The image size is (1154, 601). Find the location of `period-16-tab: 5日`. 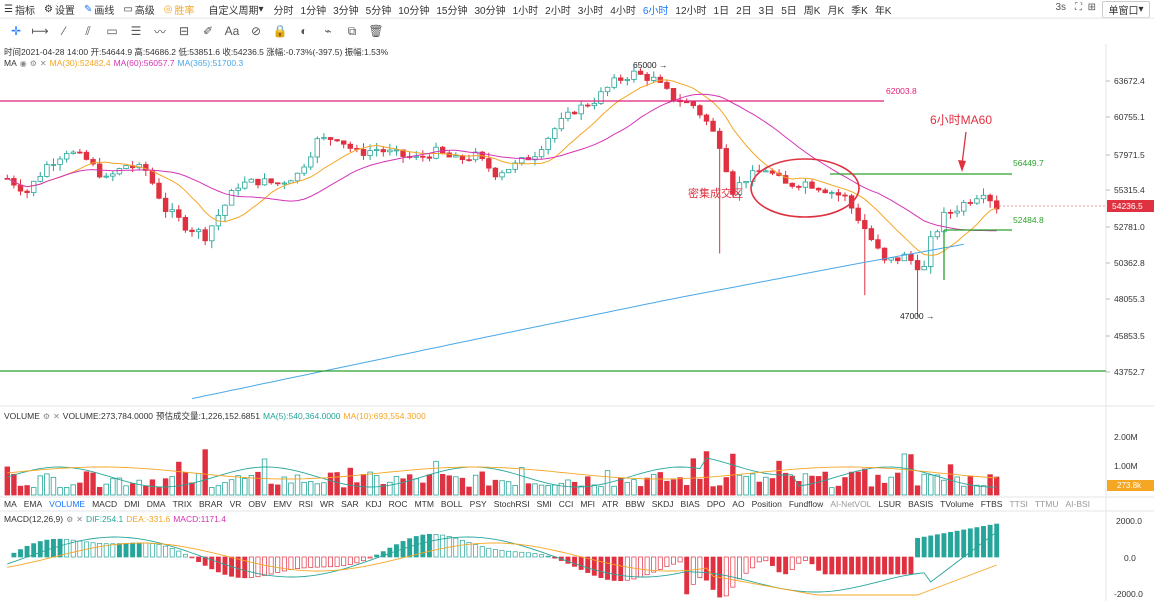

period-16-tab: 5日 is located at coordinates (789, 11).